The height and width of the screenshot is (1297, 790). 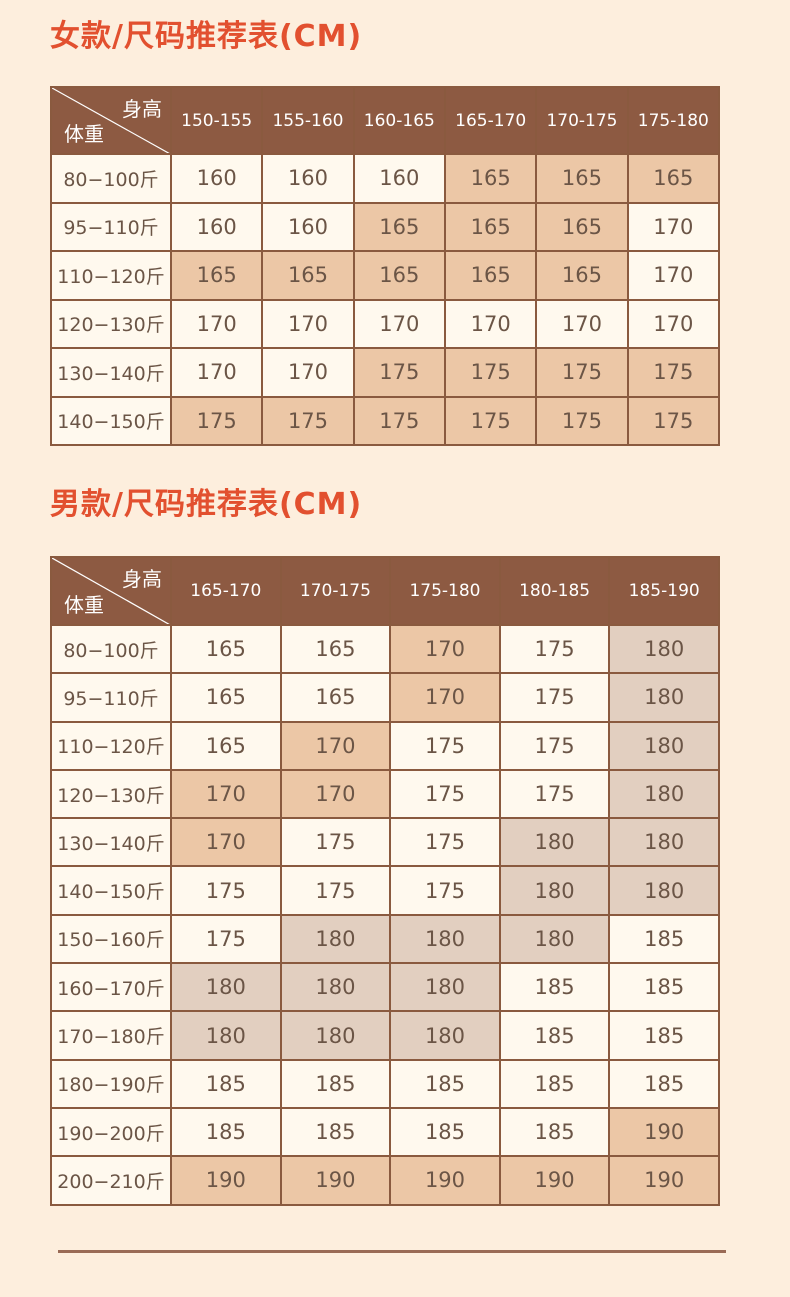 I want to click on women-weight-row-header: 140−150斤, so click(x=111, y=420).